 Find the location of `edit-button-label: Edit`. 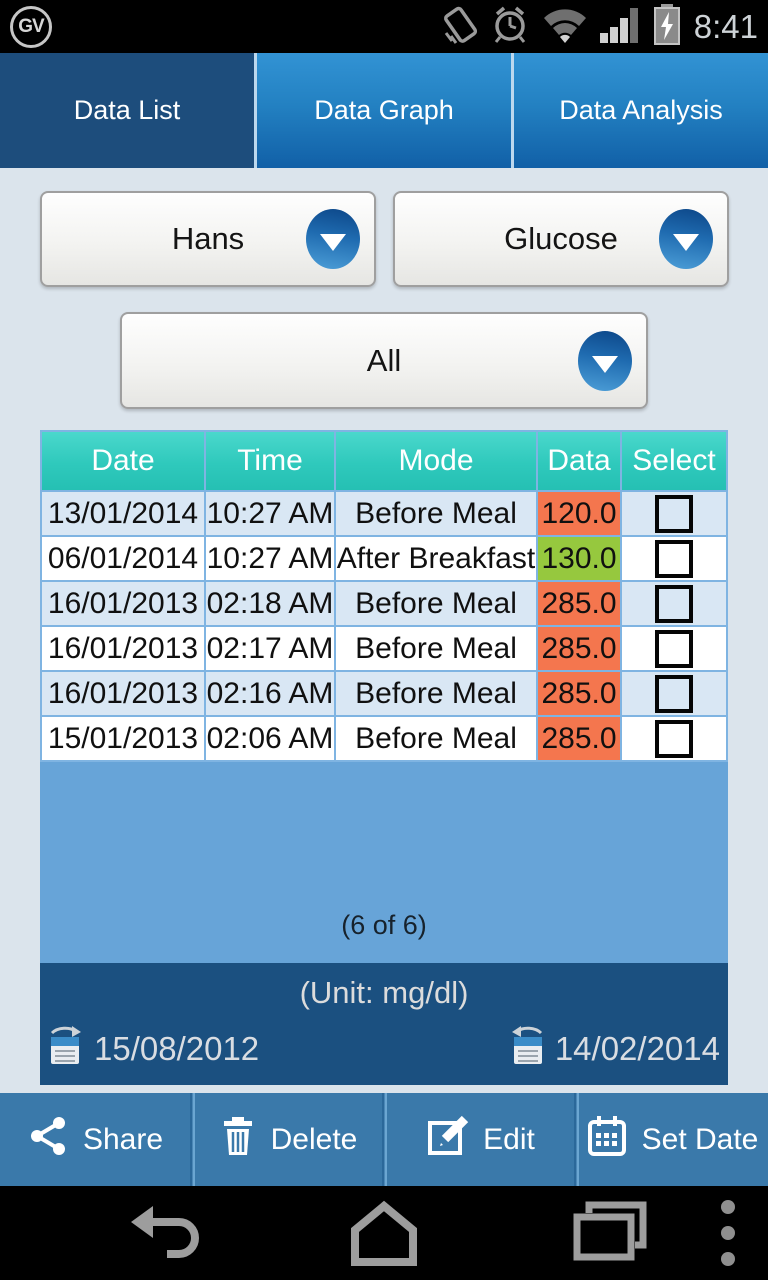

edit-button-label: Edit is located at coordinates (509, 1139).